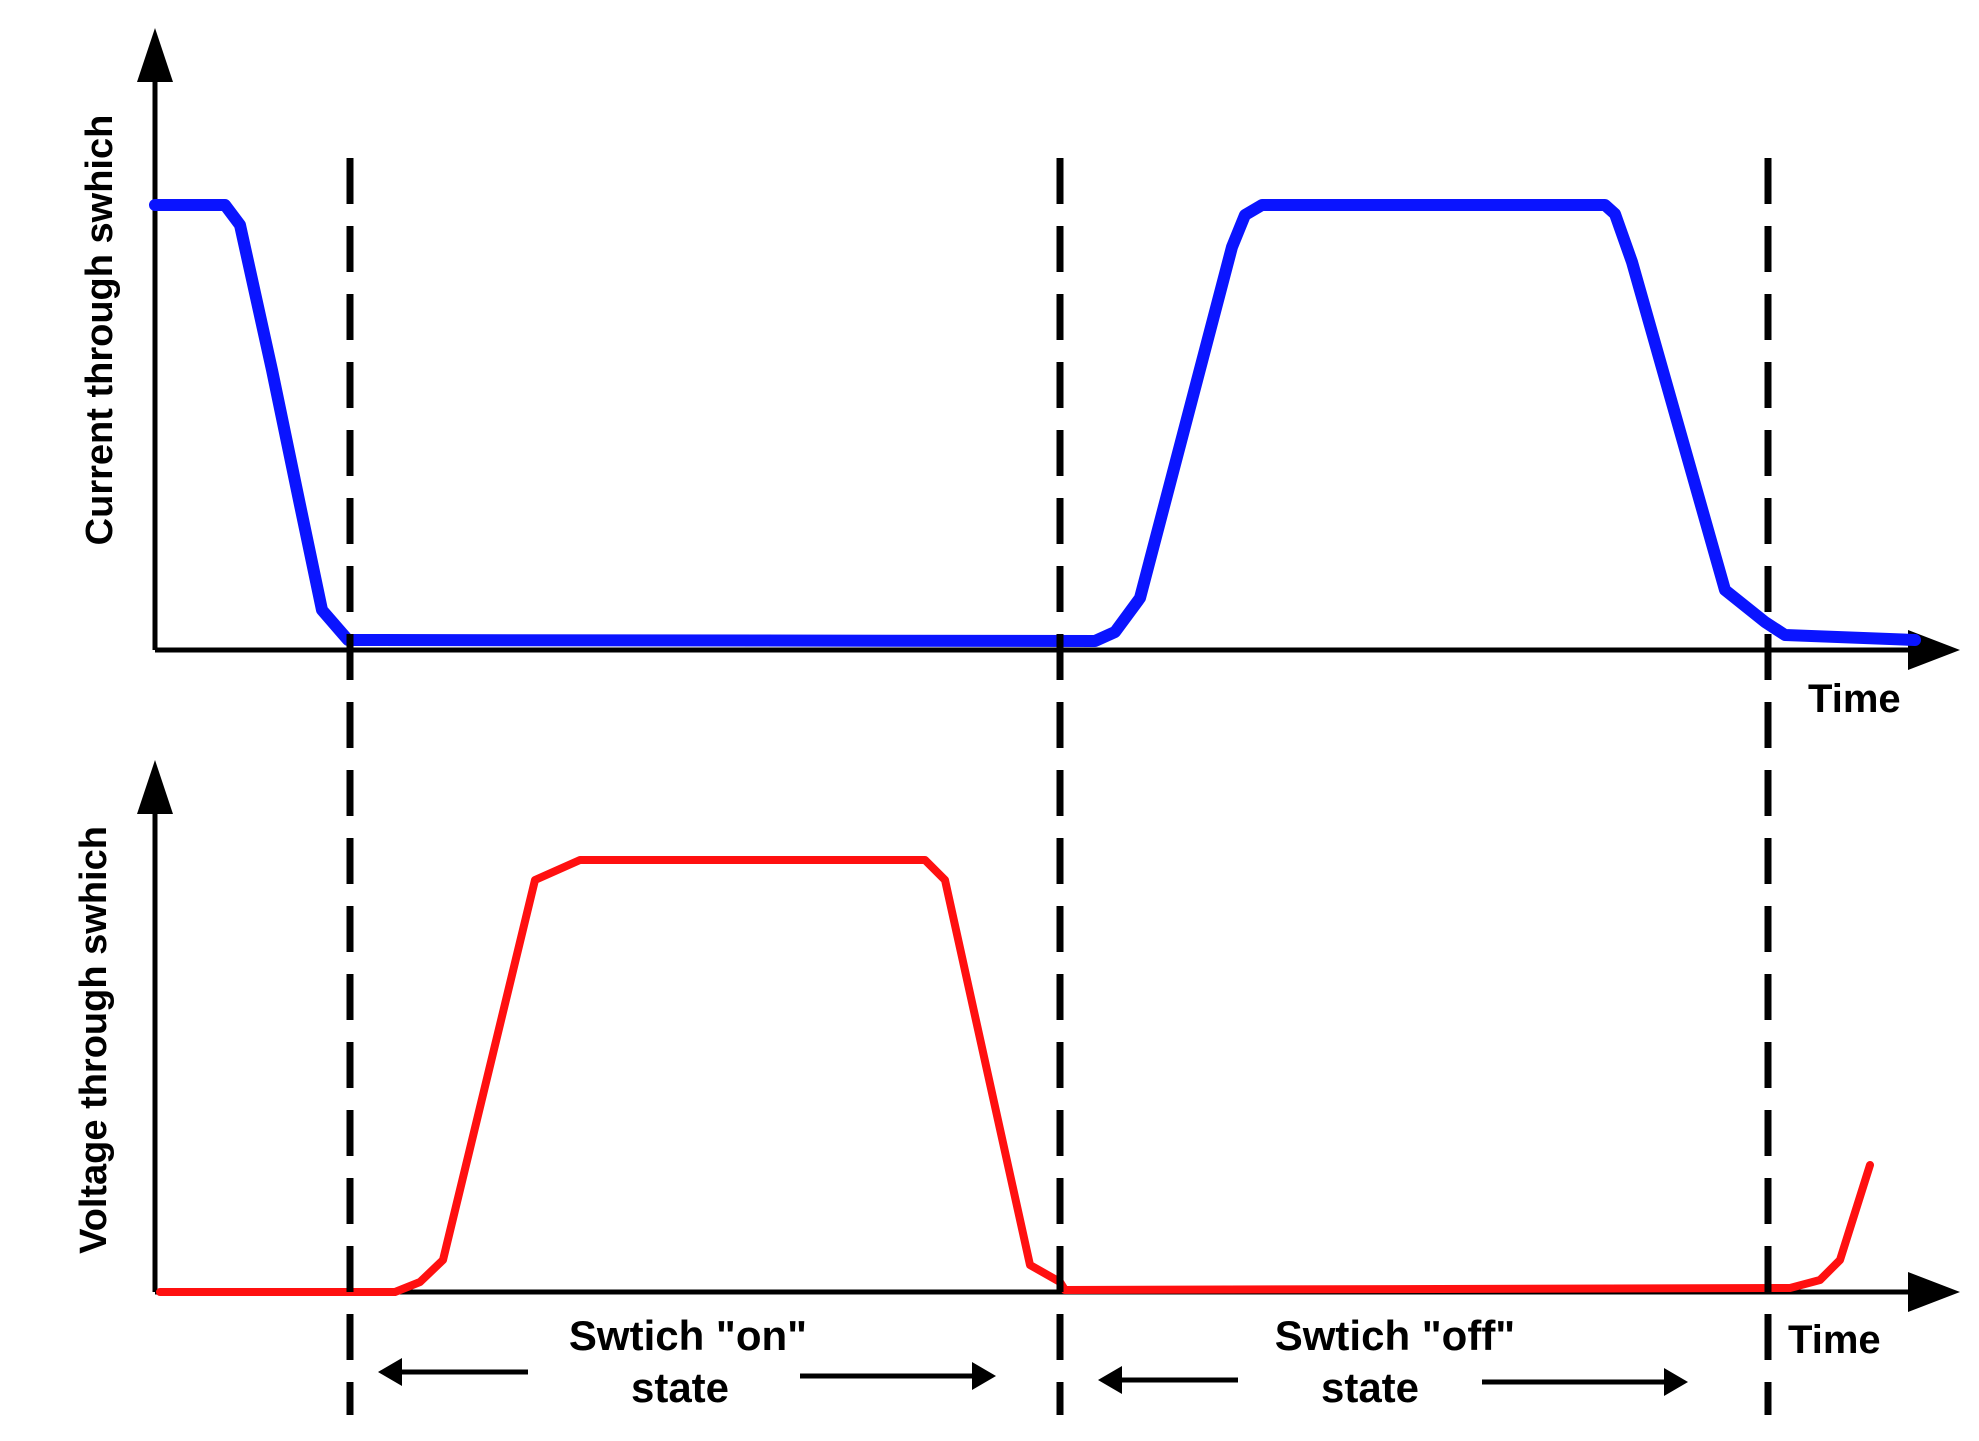  I want to click on off-state-left-arrowhead, so click(1110, 1380).